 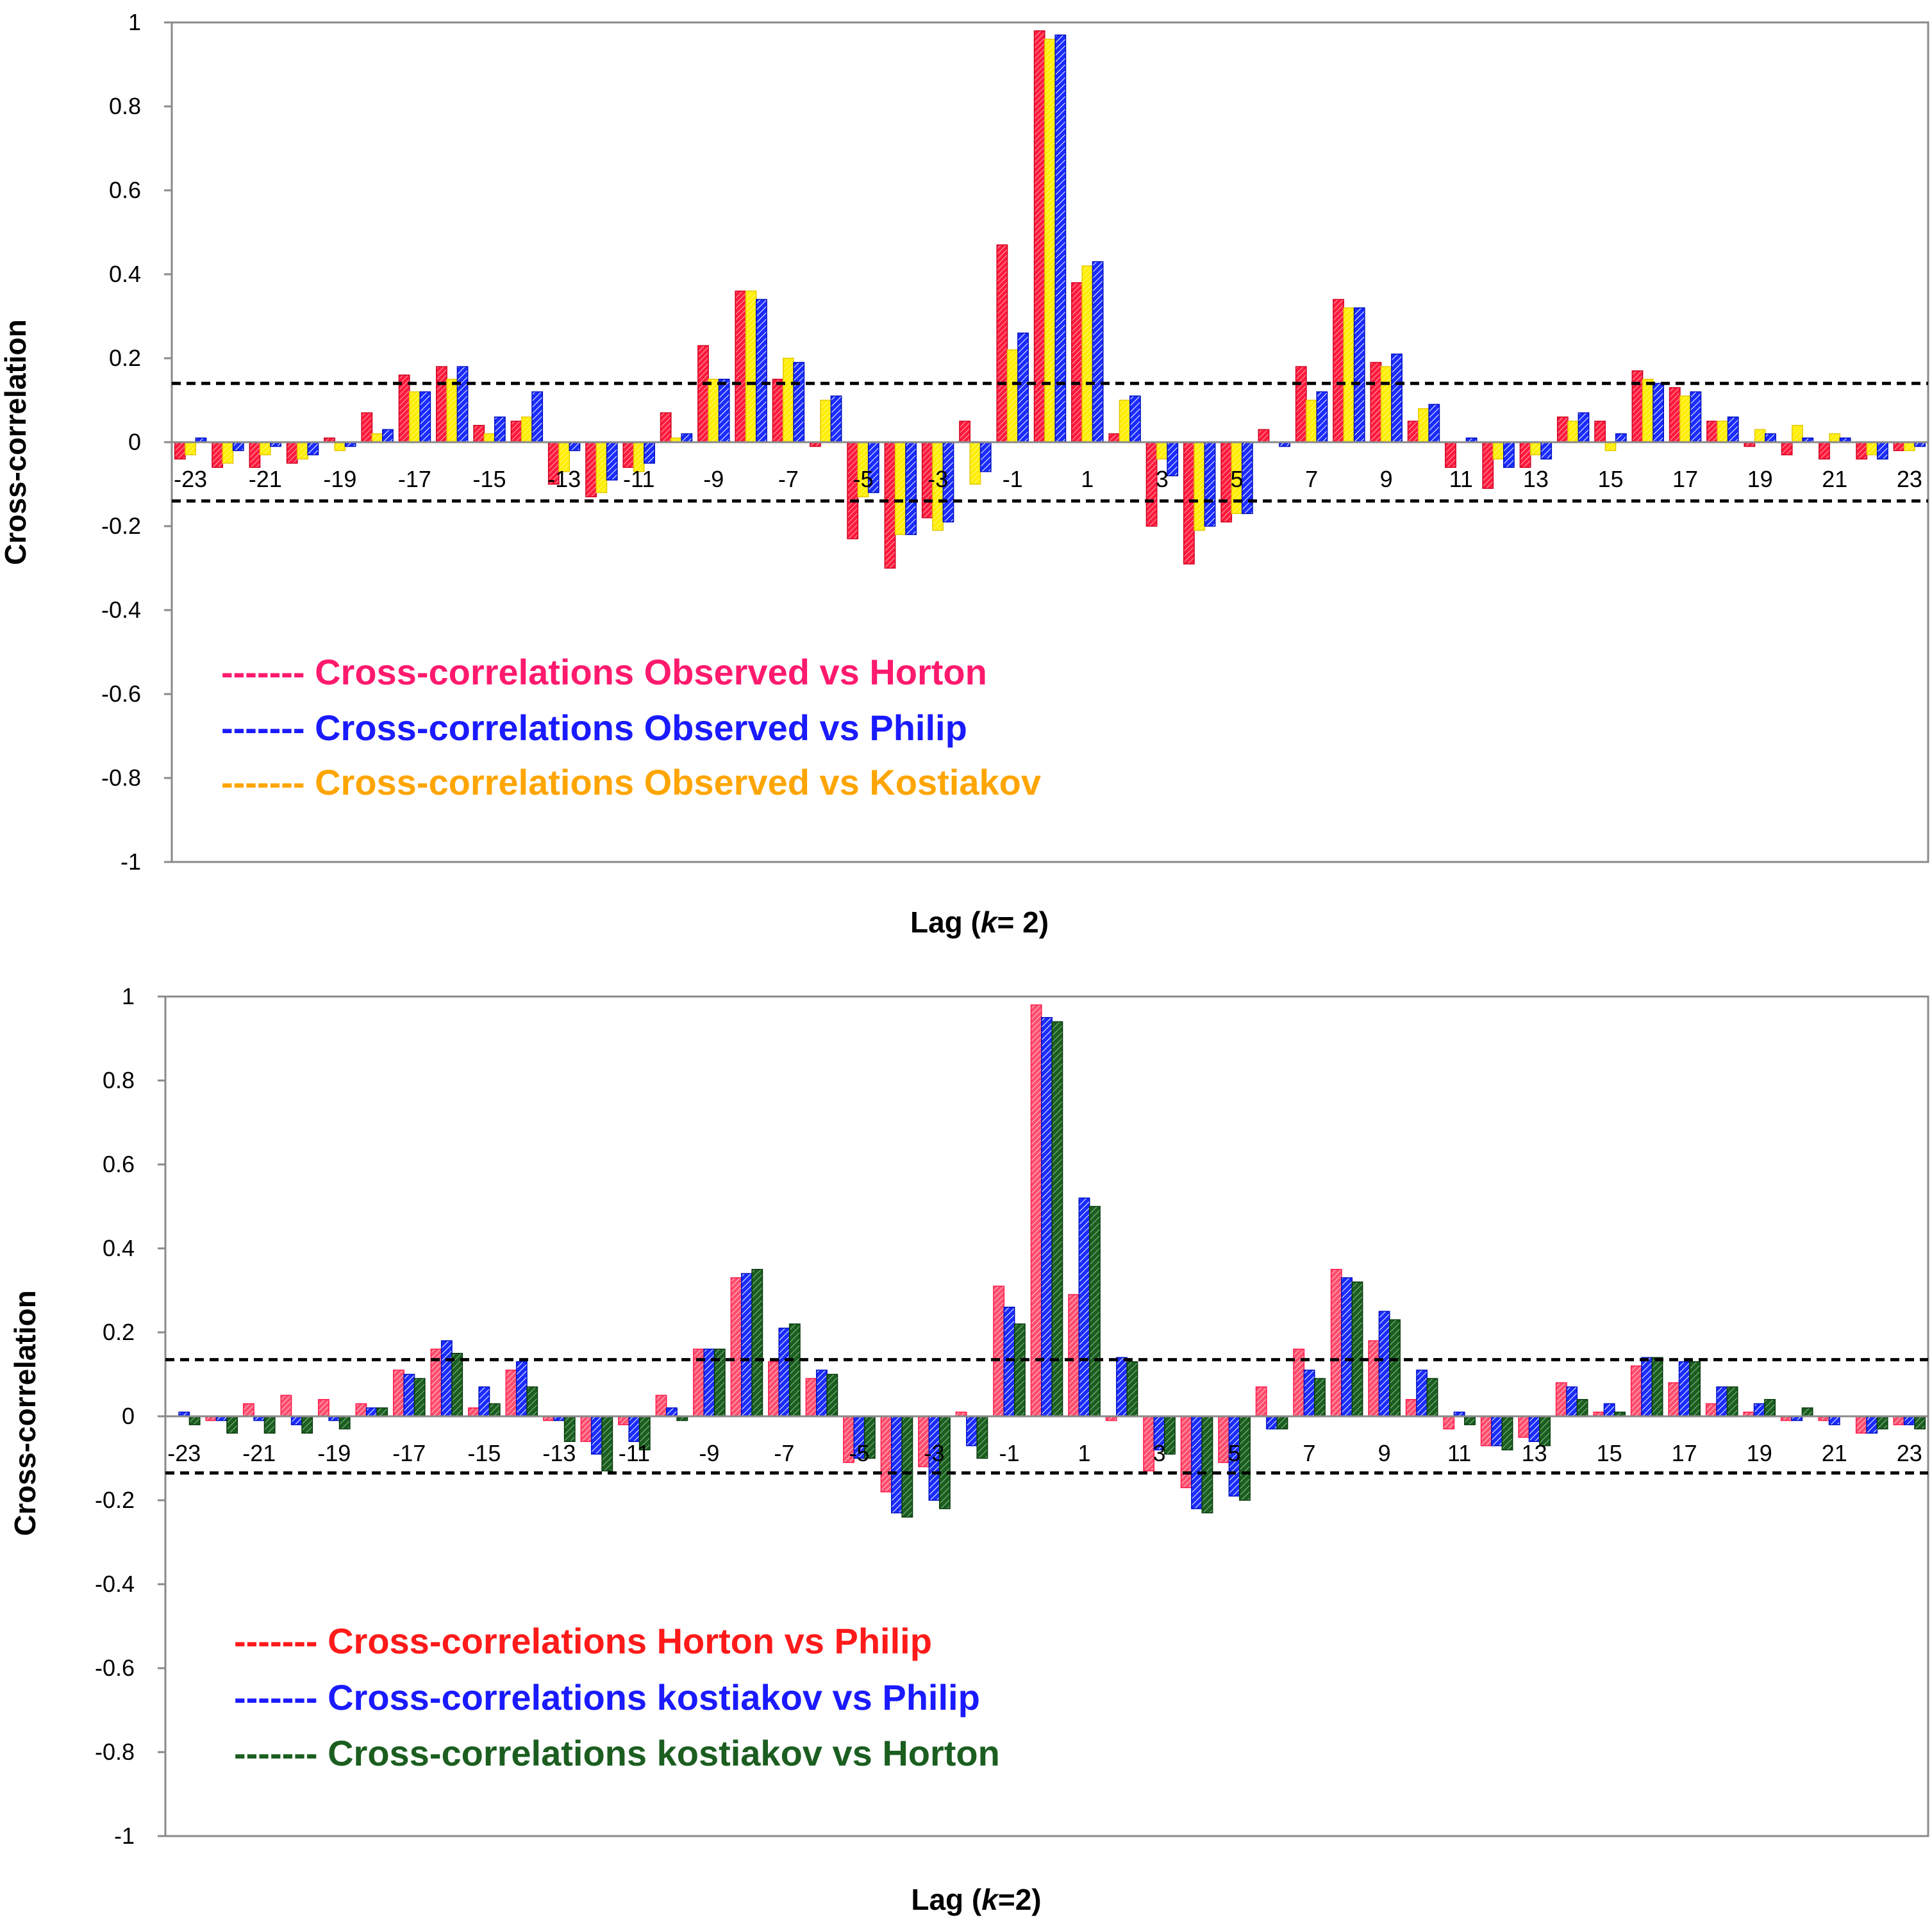 I want to click on y-tick-label: 0.2, so click(x=119, y=1332).